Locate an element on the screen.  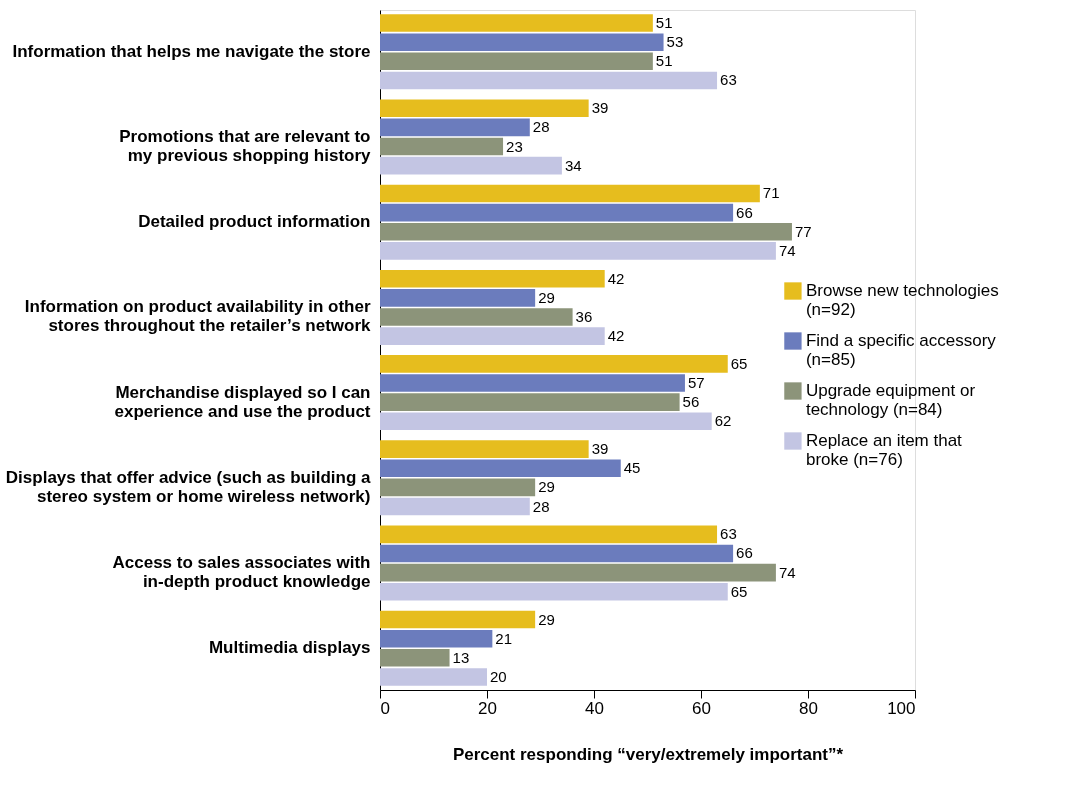
y-tick-label: Merchandise displayed so I can experience and use the product is located at coordinates (242, 401).